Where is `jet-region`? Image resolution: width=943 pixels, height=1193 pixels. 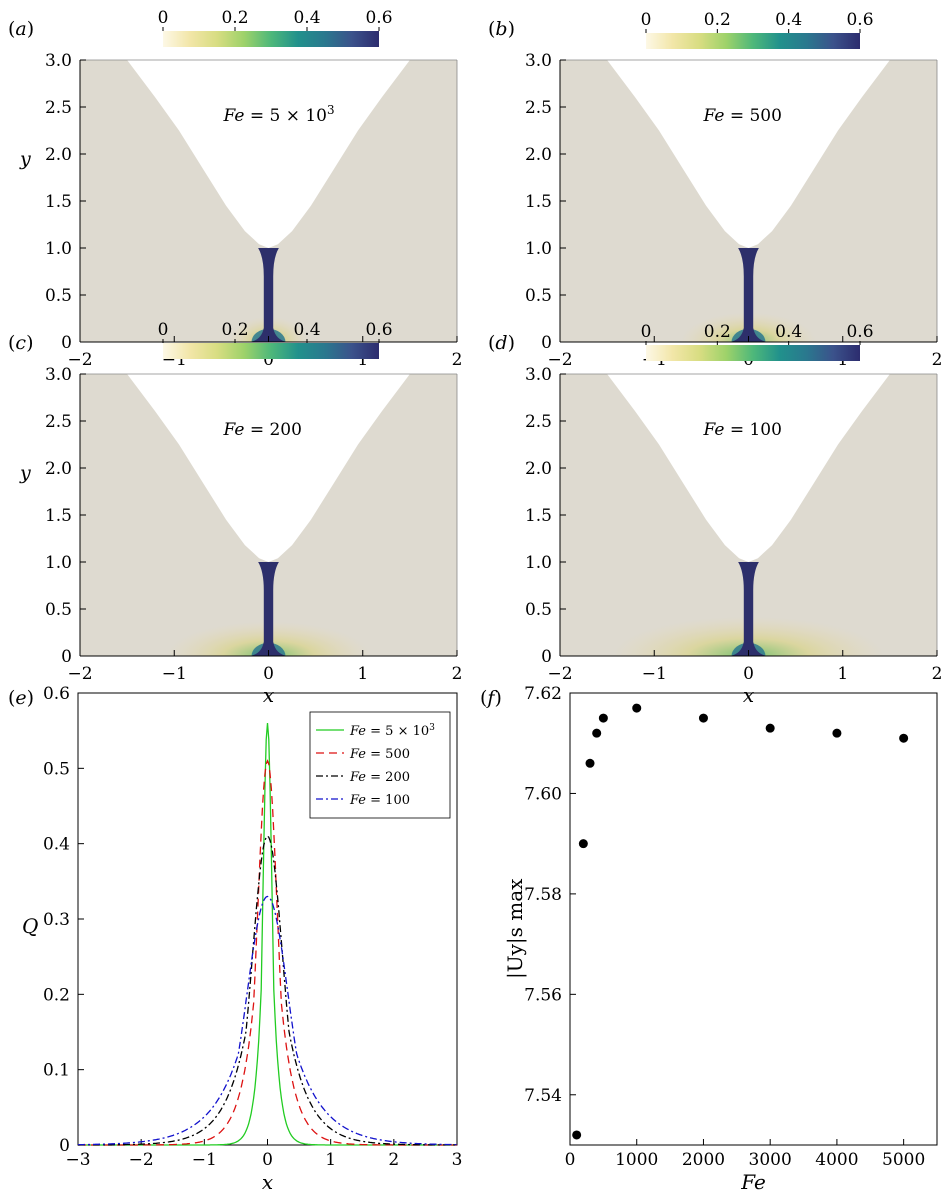 jet-region is located at coordinates (748, 609).